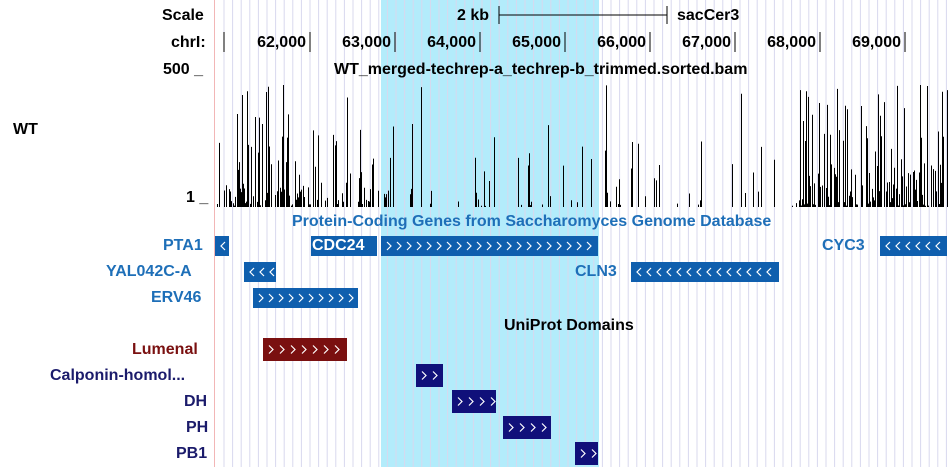 The width and height of the screenshot is (950, 467). What do you see at coordinates (183, 245) in the screenshot?
I see `gene-label-pta1: PTA1` at bounding box center [183, 245].